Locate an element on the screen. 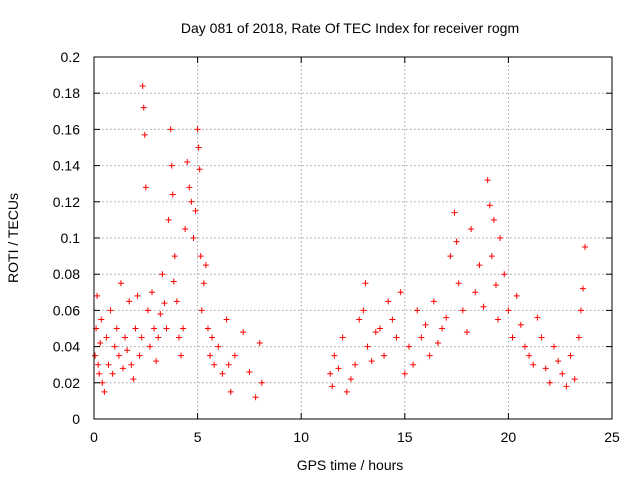 This screenshot has height=480, width=640. y-tick-label: 0.02 is located at coordinates (66, 383).